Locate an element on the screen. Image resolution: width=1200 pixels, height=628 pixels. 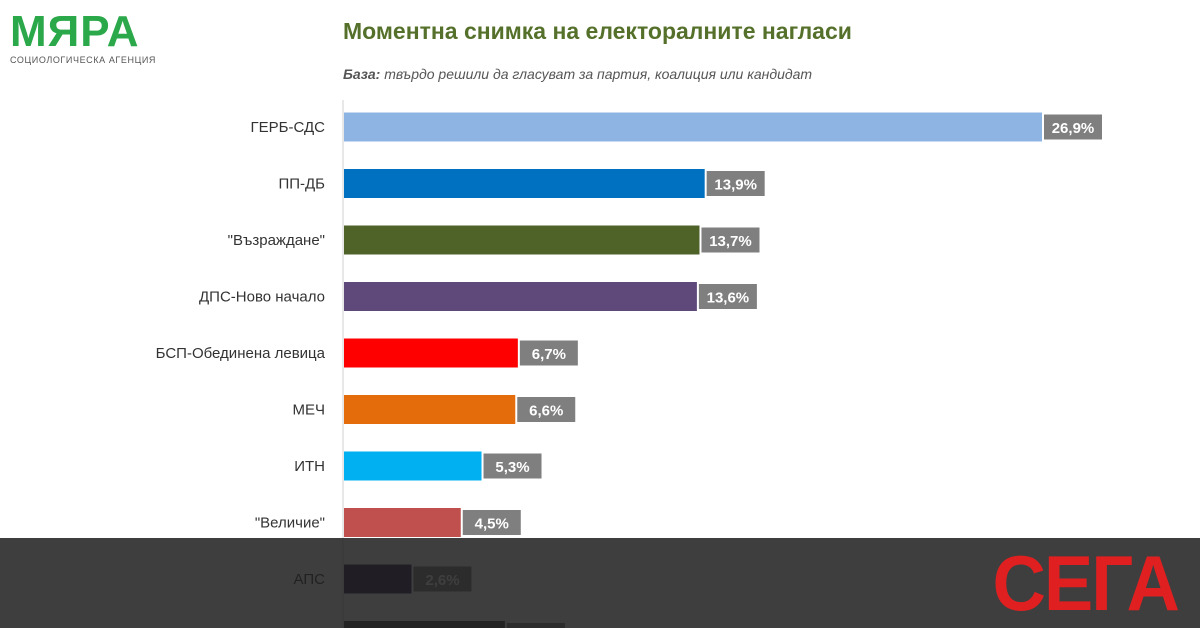
value-label: 13,7% is located at coordinates (730, 241).